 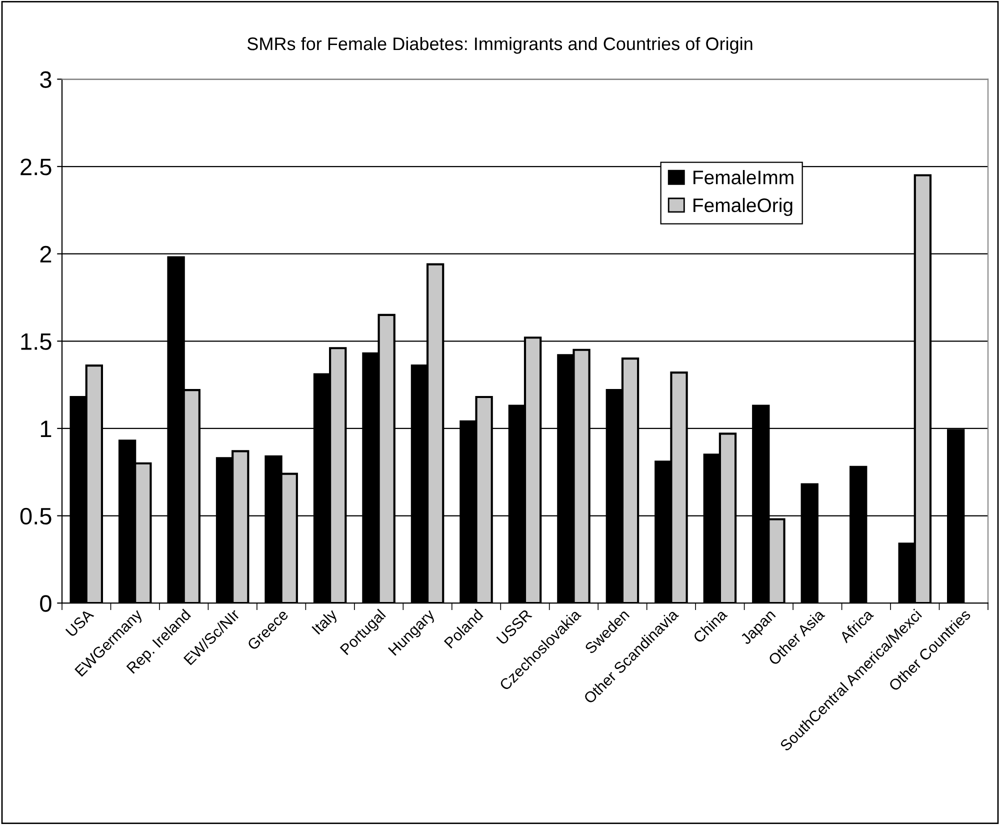 What do you see at coordinates (36, 167) in the screenshot?
I see `y-tick-label: 2.5` at bounding box center [36, 167].